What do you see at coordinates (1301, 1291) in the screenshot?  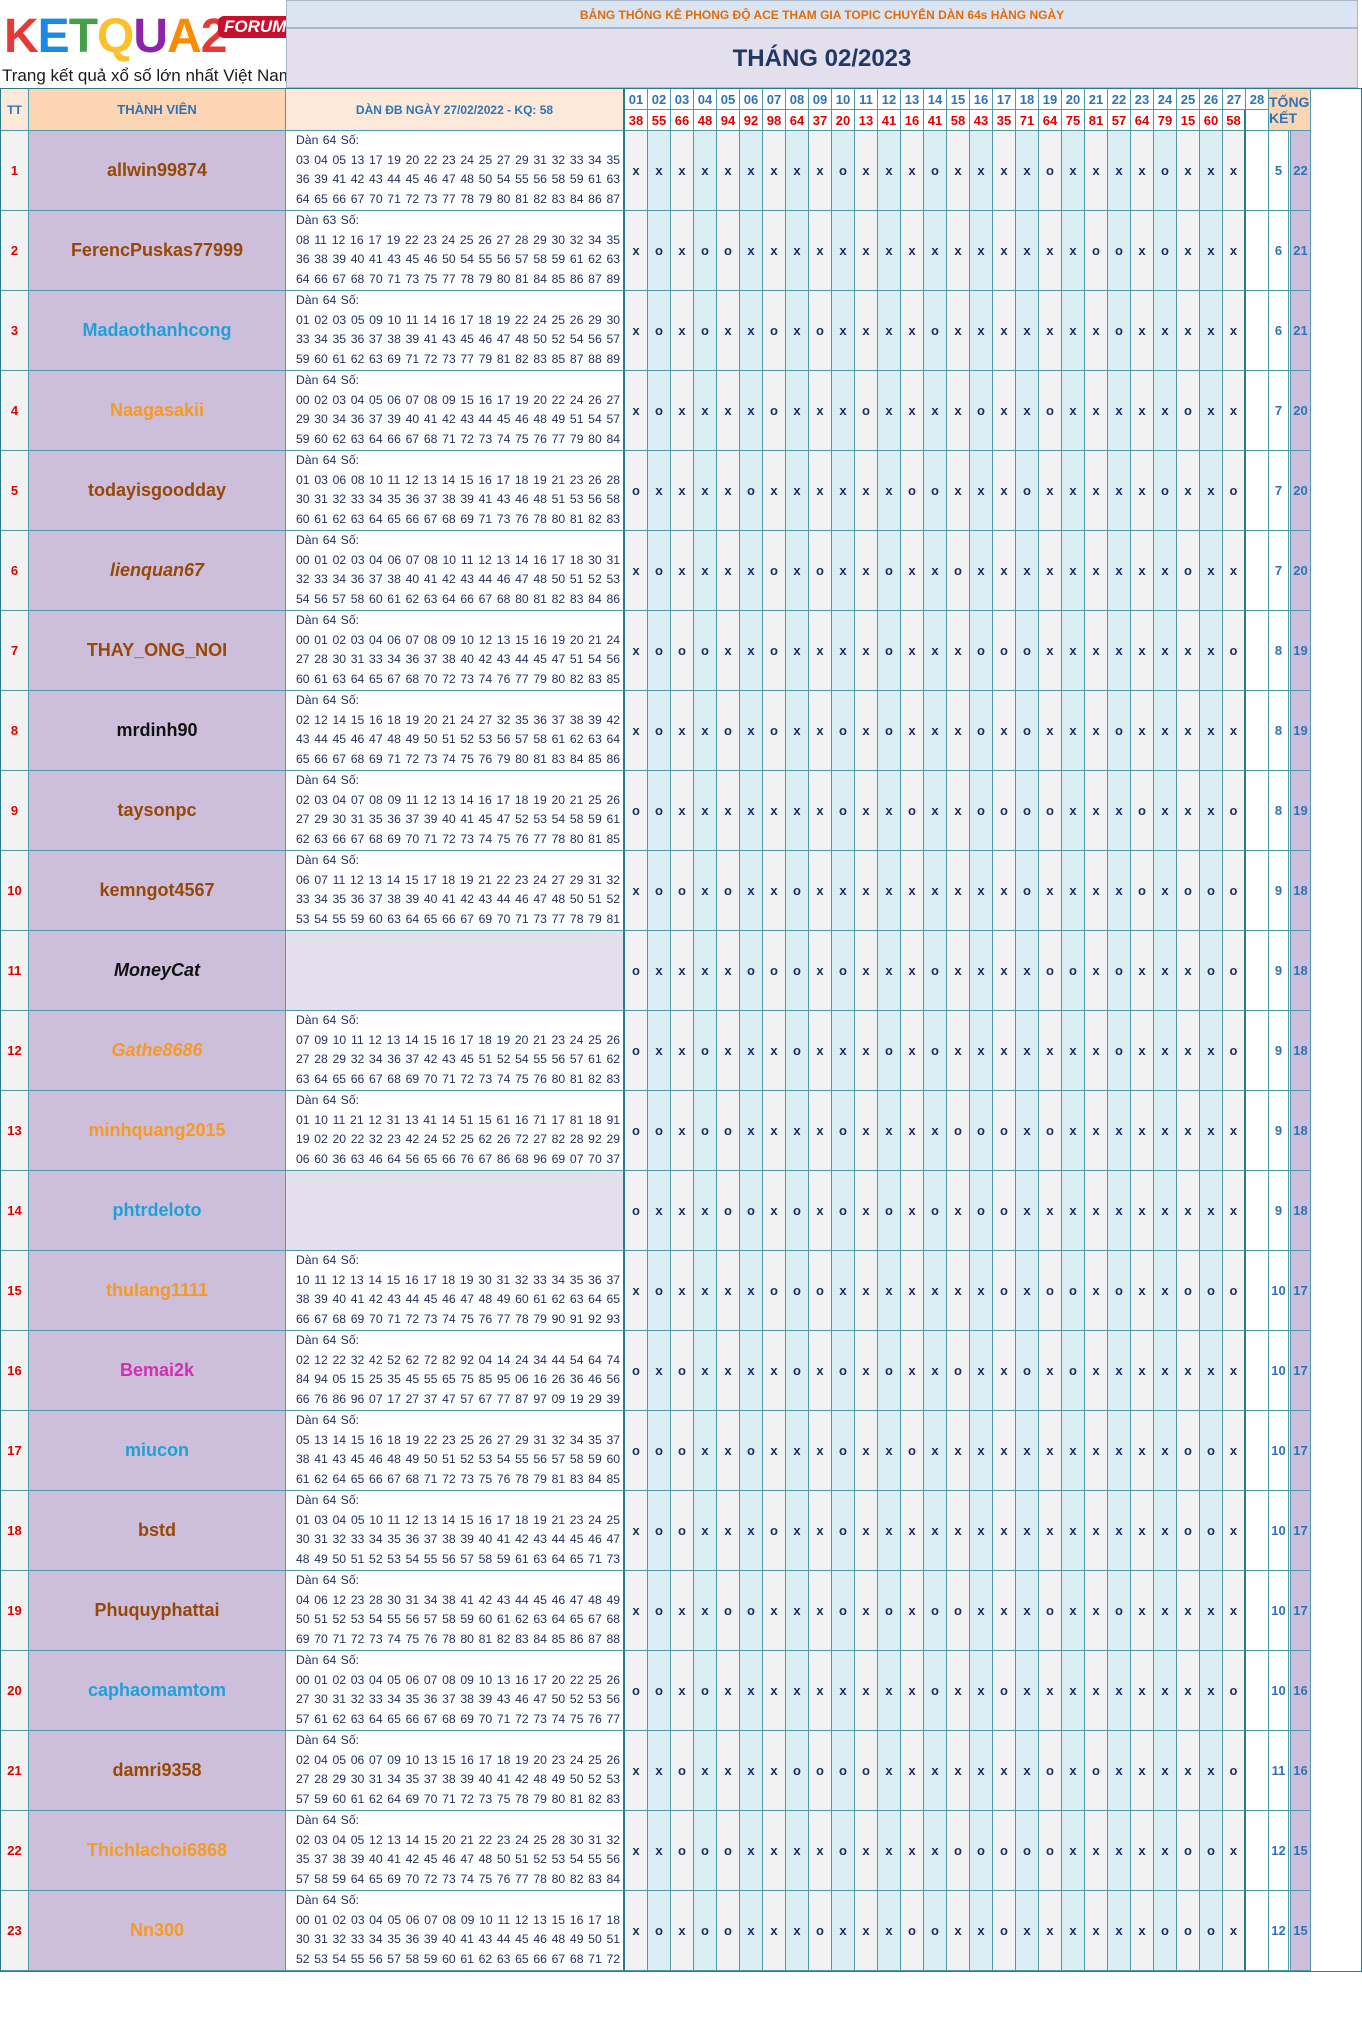 I see `total-score: 17` at bounding box center [1301, 1291].